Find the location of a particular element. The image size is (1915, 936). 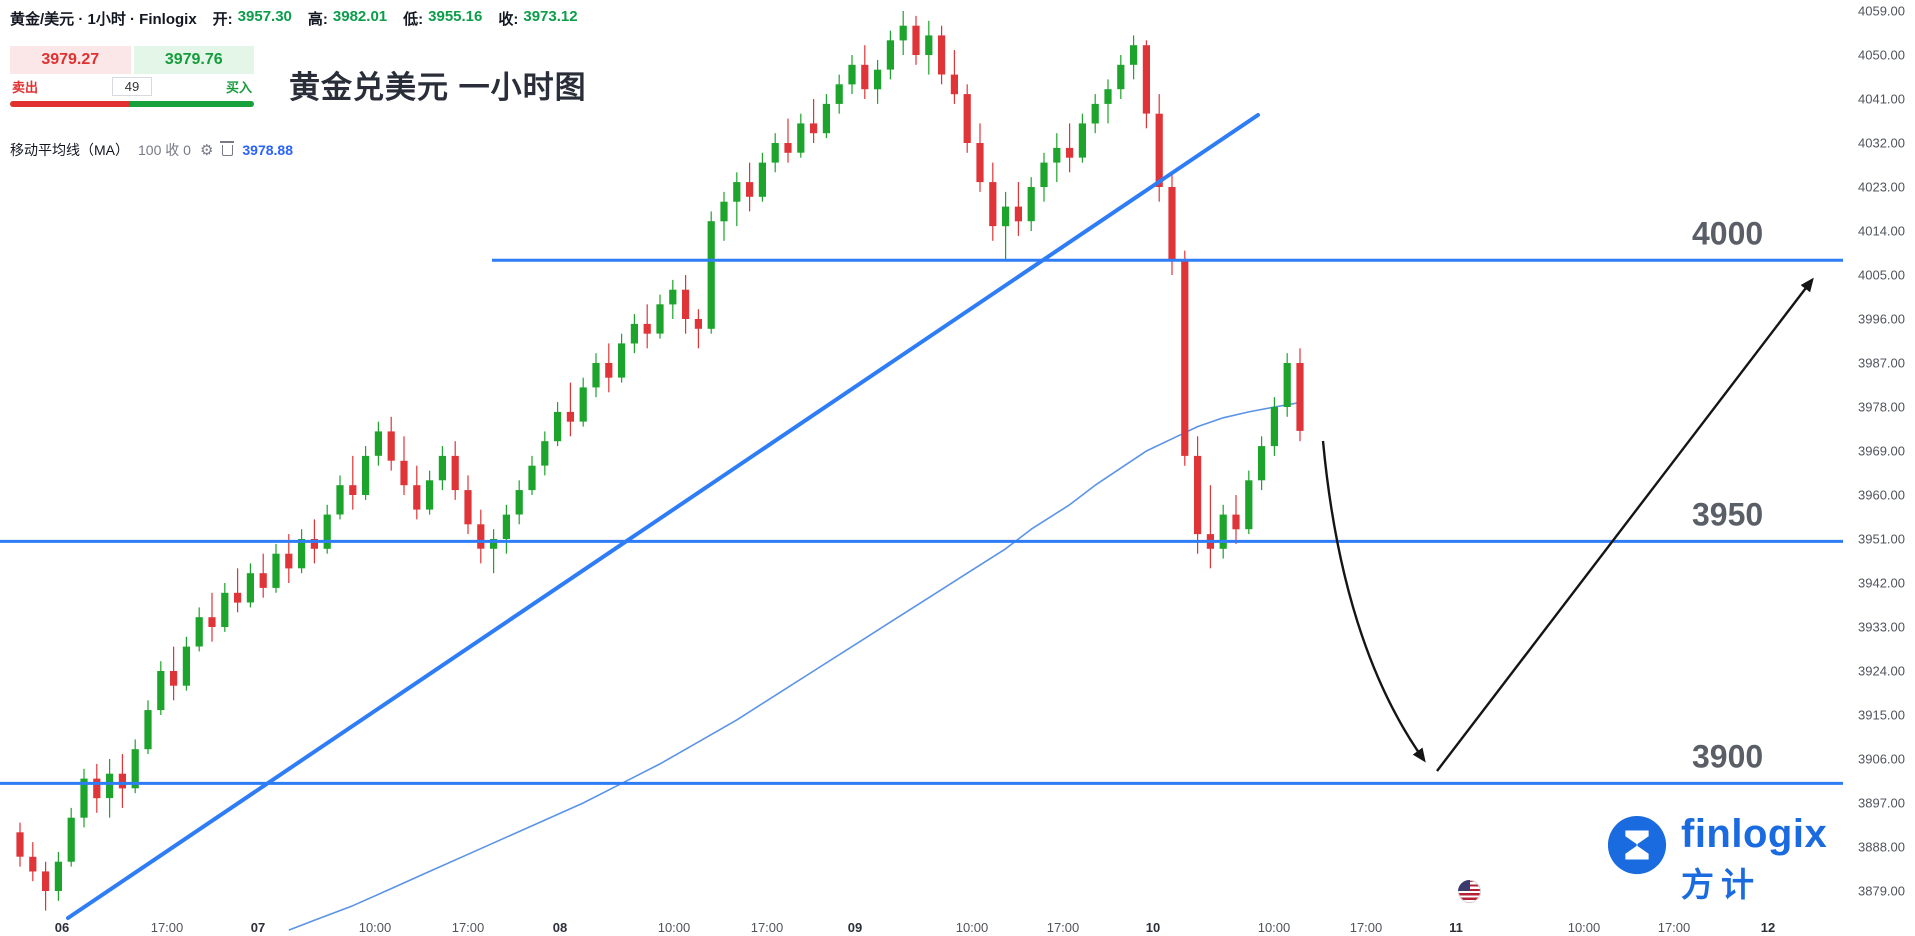

low-pair: 低: 3955.16 is located at coordinates (442, 18).